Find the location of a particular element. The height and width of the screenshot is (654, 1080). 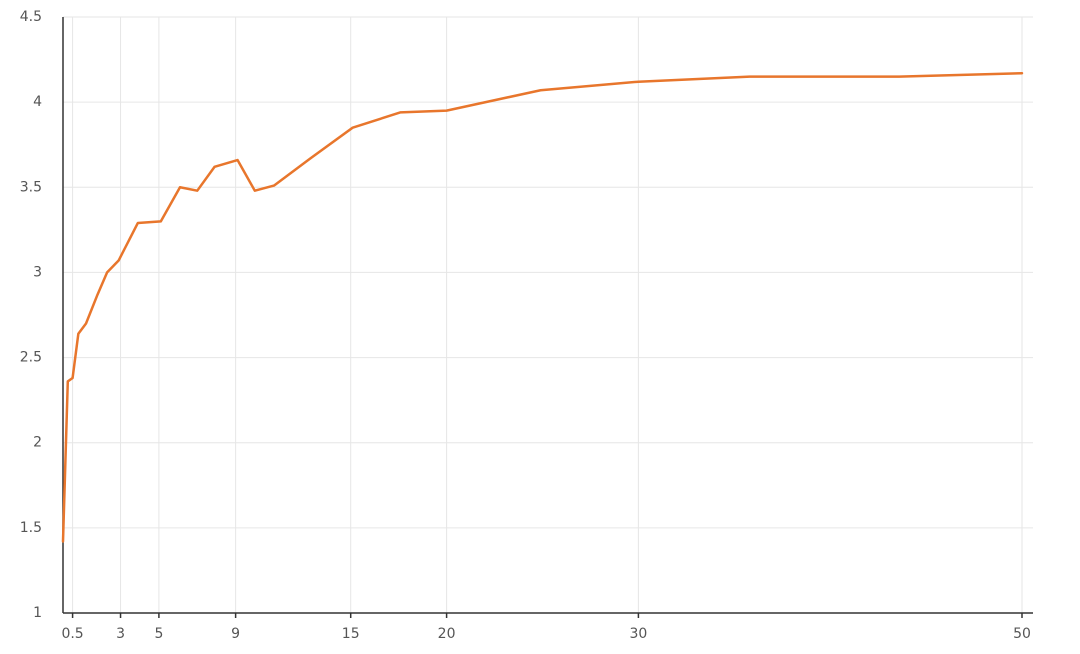

x-tick-label: 30 is located at coordinates (638, 634).